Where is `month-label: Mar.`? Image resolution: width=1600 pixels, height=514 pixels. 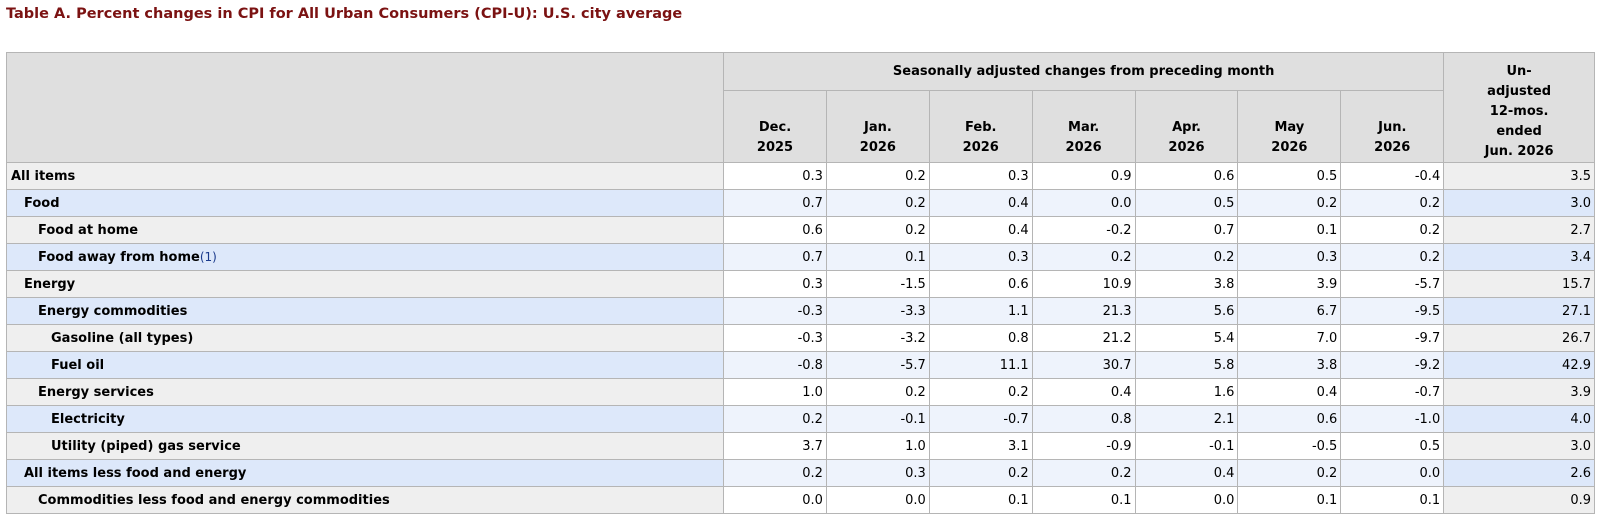 month-label: Mar. is located at coordinates (1084, 127).